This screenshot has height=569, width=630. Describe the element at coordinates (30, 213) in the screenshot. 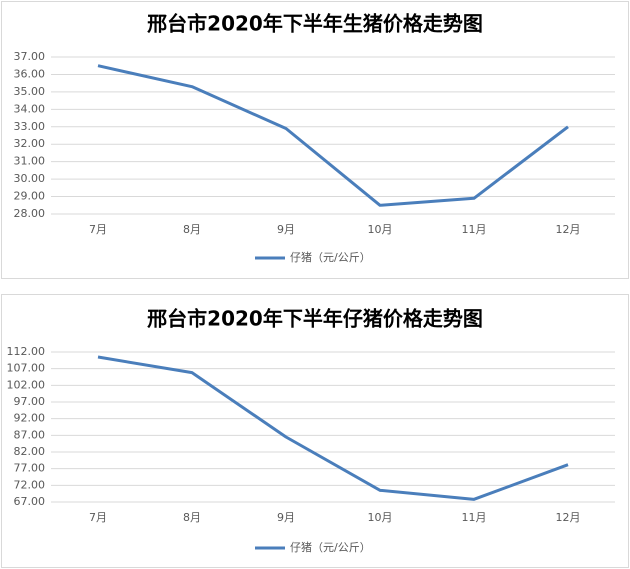

I see `y-tick-label: 28.00` at that location.